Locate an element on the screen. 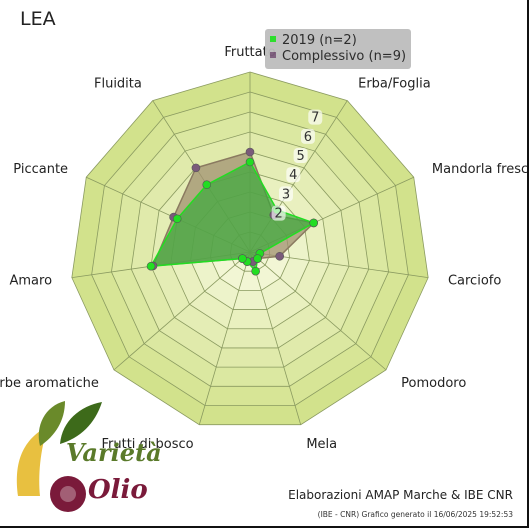 The image size is (530, 530). axis-label: Fluidita is located at coordinates (118, 84).